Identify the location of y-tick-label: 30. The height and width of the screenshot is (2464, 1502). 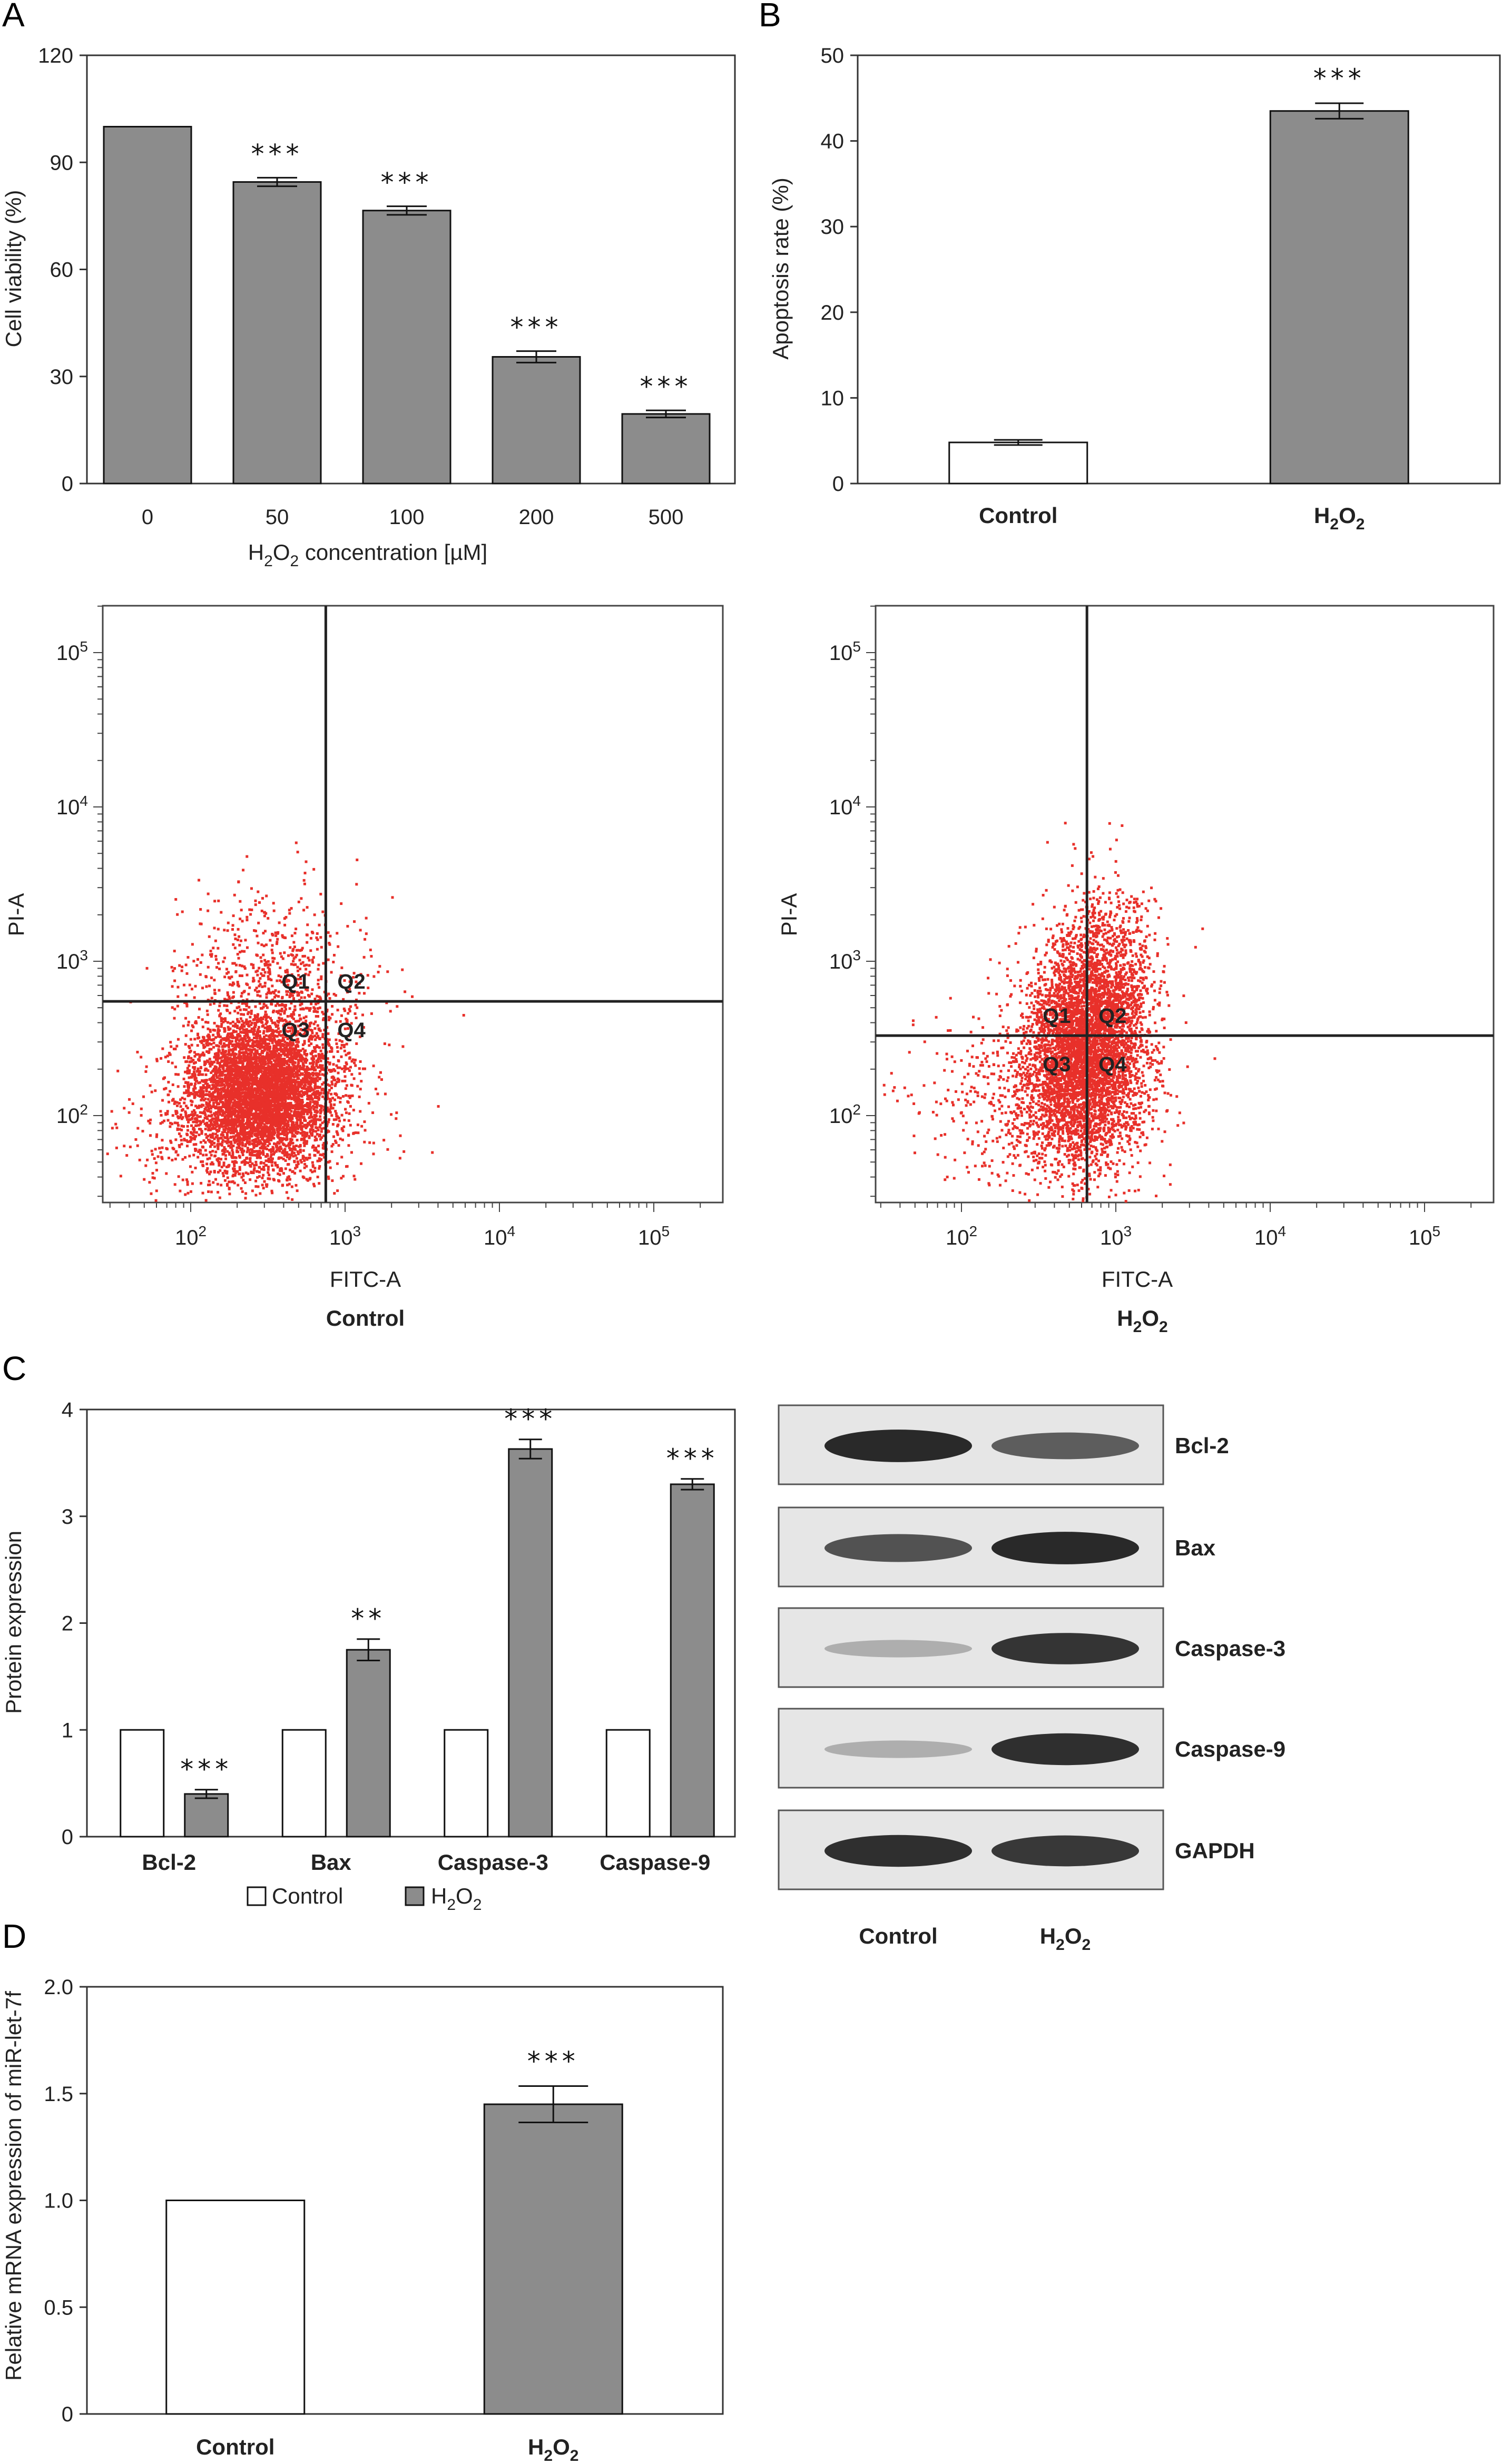
(62, 377).